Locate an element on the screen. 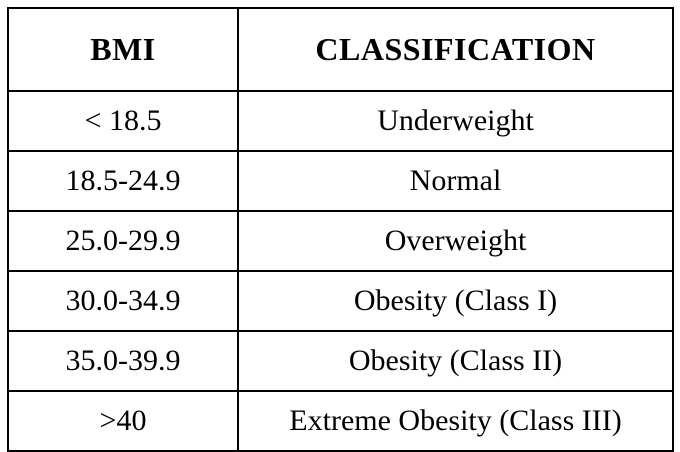 The height and width of the screenshot is (452, 680). column-header-bmi: BMI is located at coordinates (123, 49).